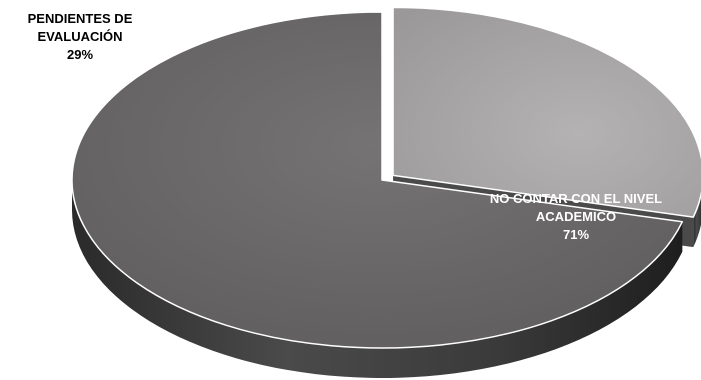 The image size is (701, 380). Describe the element at coordinates (576, 234) in the screenshot. I see `slice-percent-label: 71%` at that location.